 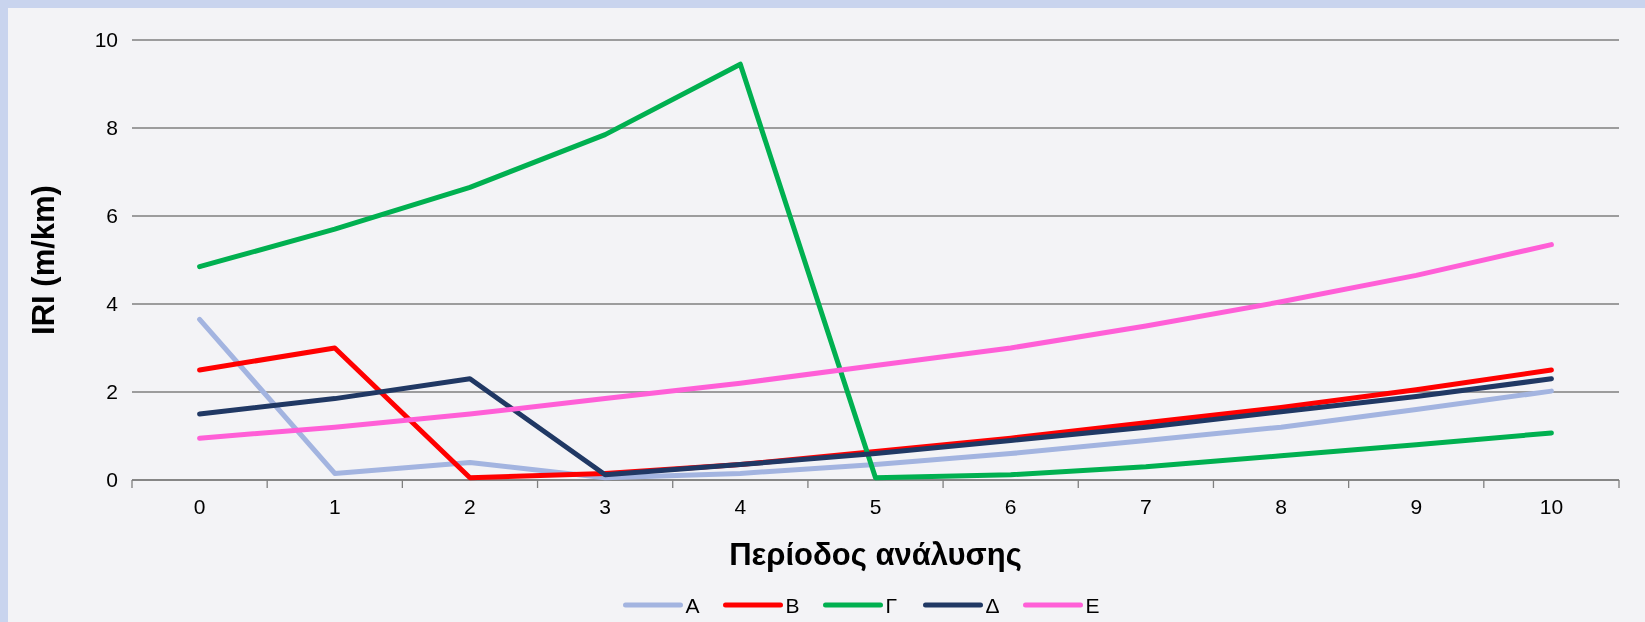 I want to click on y-tick-label: 4, so click(x=112, y=303).